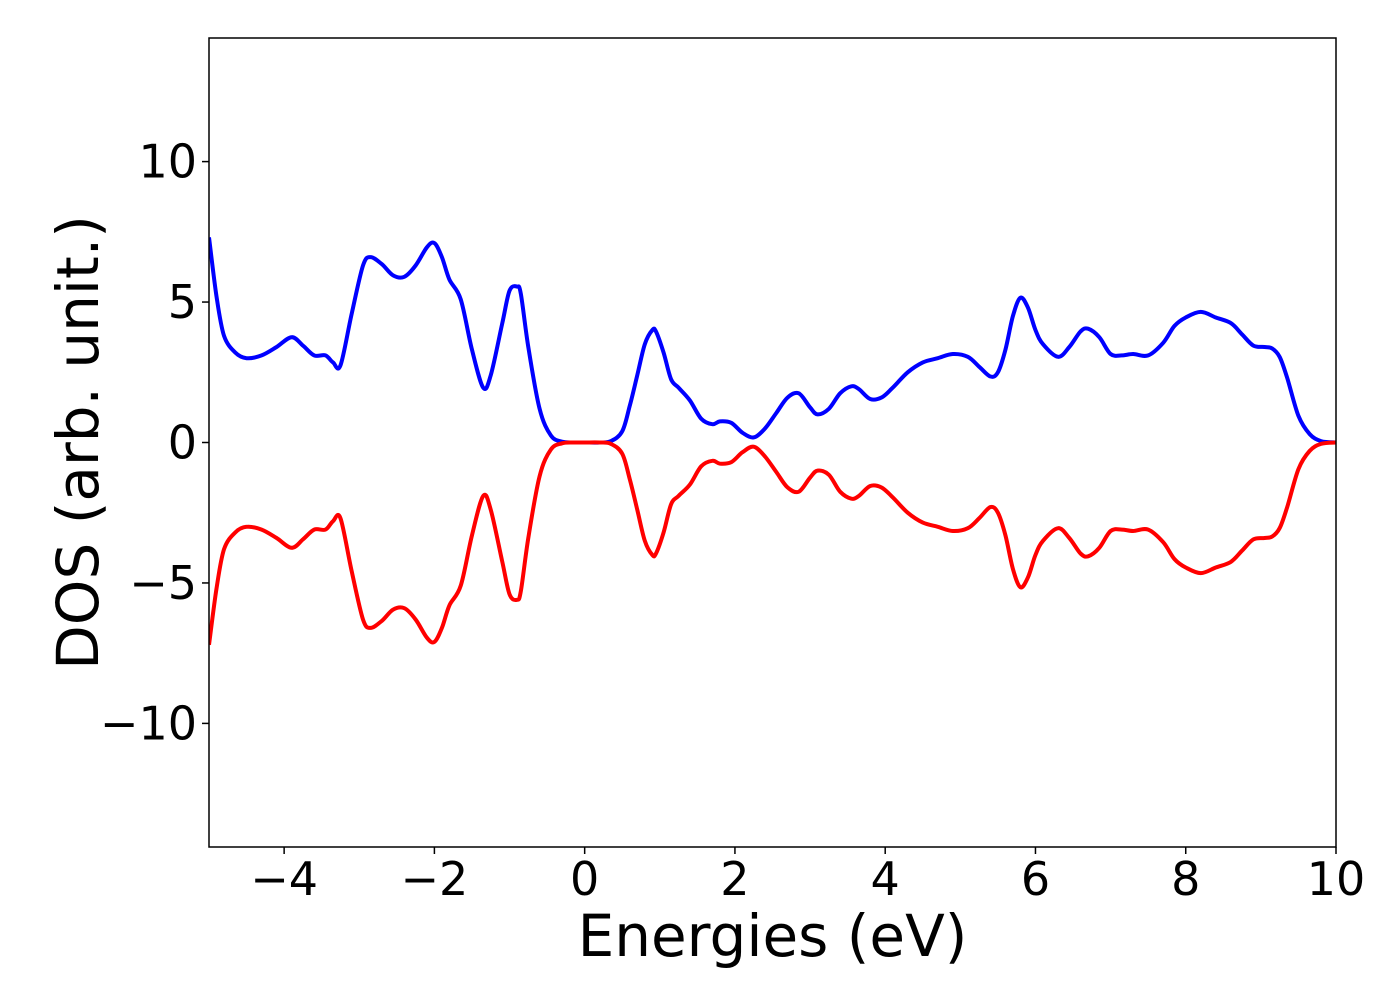  Describe the element at coordinates (78, 442) in the screenshot. I see `y-axis-label: DOS (arb. unit.)` at that location.